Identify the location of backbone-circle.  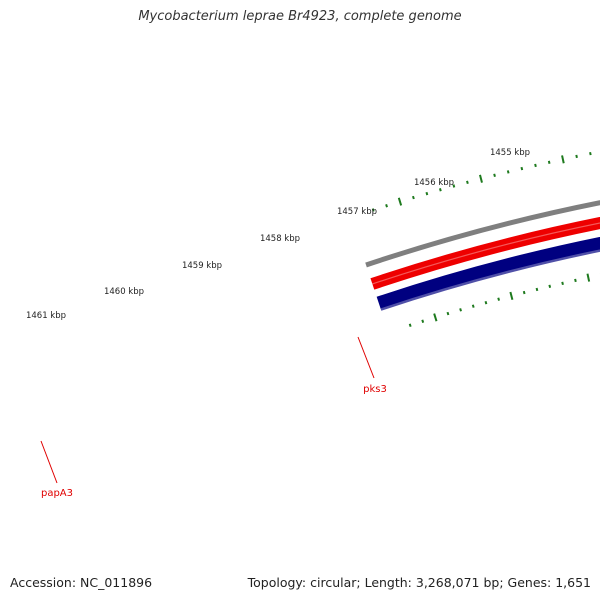
(482, 234).